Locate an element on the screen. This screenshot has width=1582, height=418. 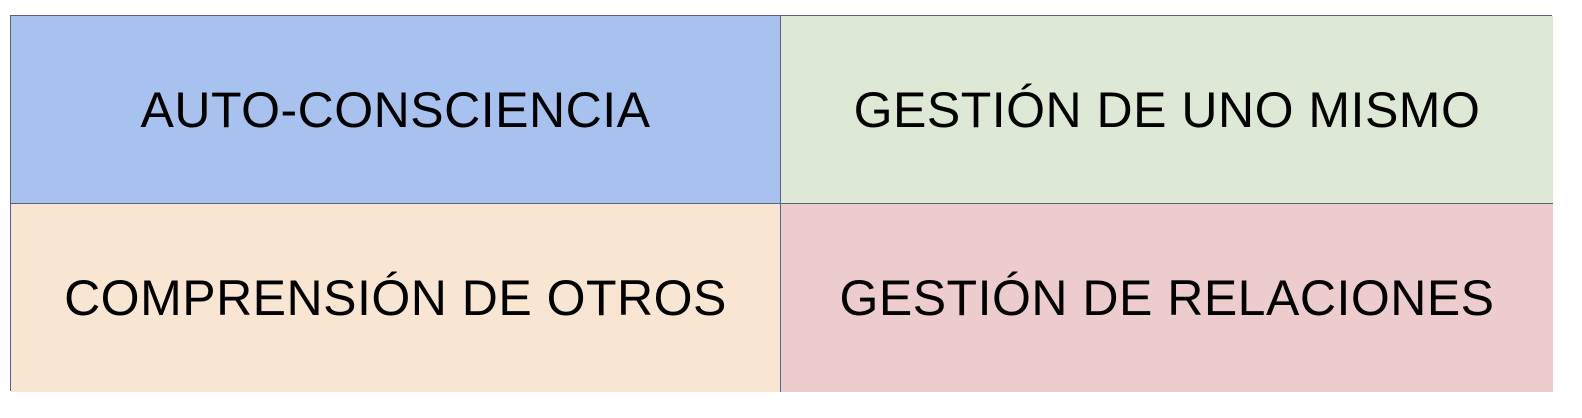
quadrant-label: AUTO-CONSCIENCIA is located at coordinates (395, 109).